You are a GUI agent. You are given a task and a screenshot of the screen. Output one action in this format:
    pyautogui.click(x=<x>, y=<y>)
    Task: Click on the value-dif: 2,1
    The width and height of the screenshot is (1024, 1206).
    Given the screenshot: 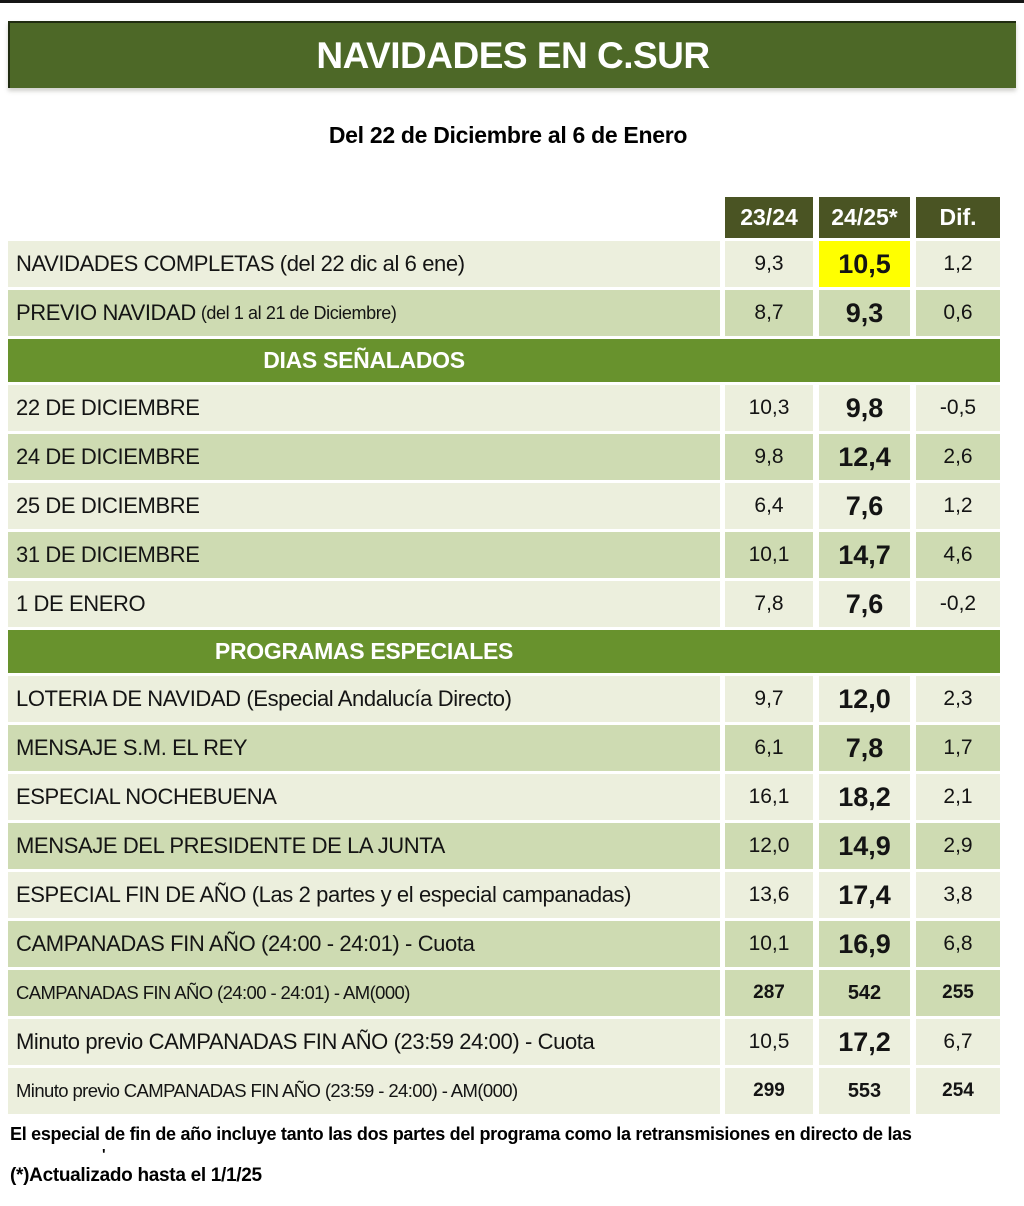 What is the action you would take?
    pyautogui.click(x=958, y=797)
    